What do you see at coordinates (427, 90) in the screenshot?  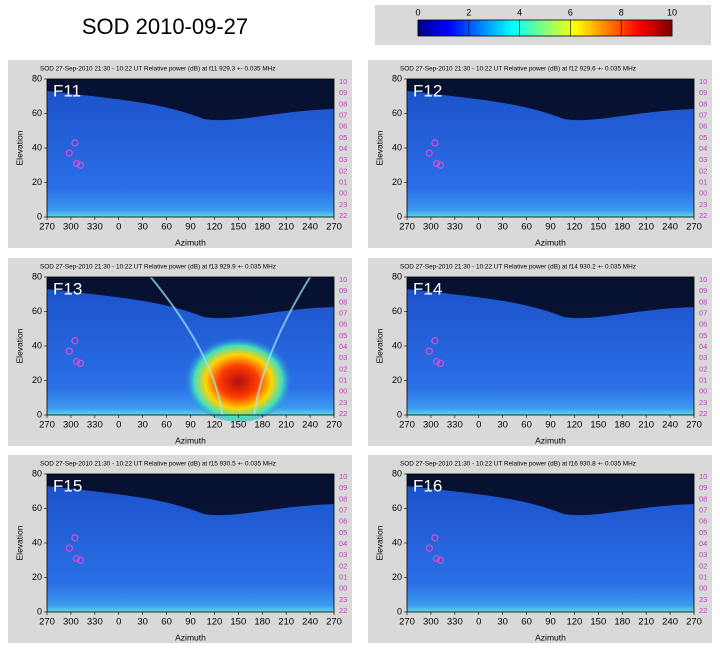 I see `panel-label: F12` at bounding box center [427, 90].